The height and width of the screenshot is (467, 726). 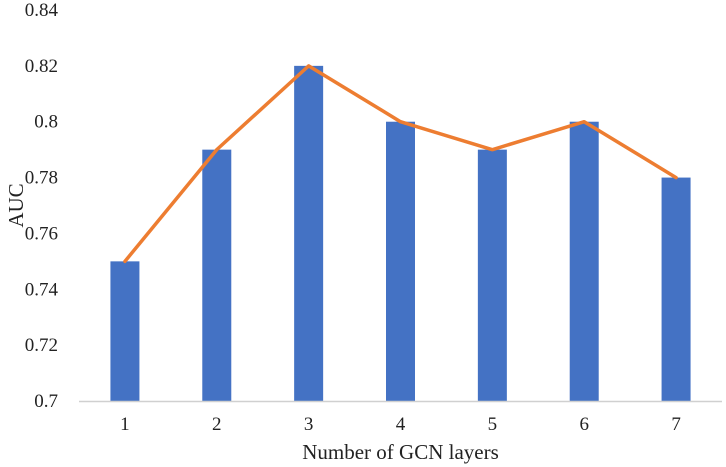 I want to click on x-tick-label: 5, so click(x=493, y=424).